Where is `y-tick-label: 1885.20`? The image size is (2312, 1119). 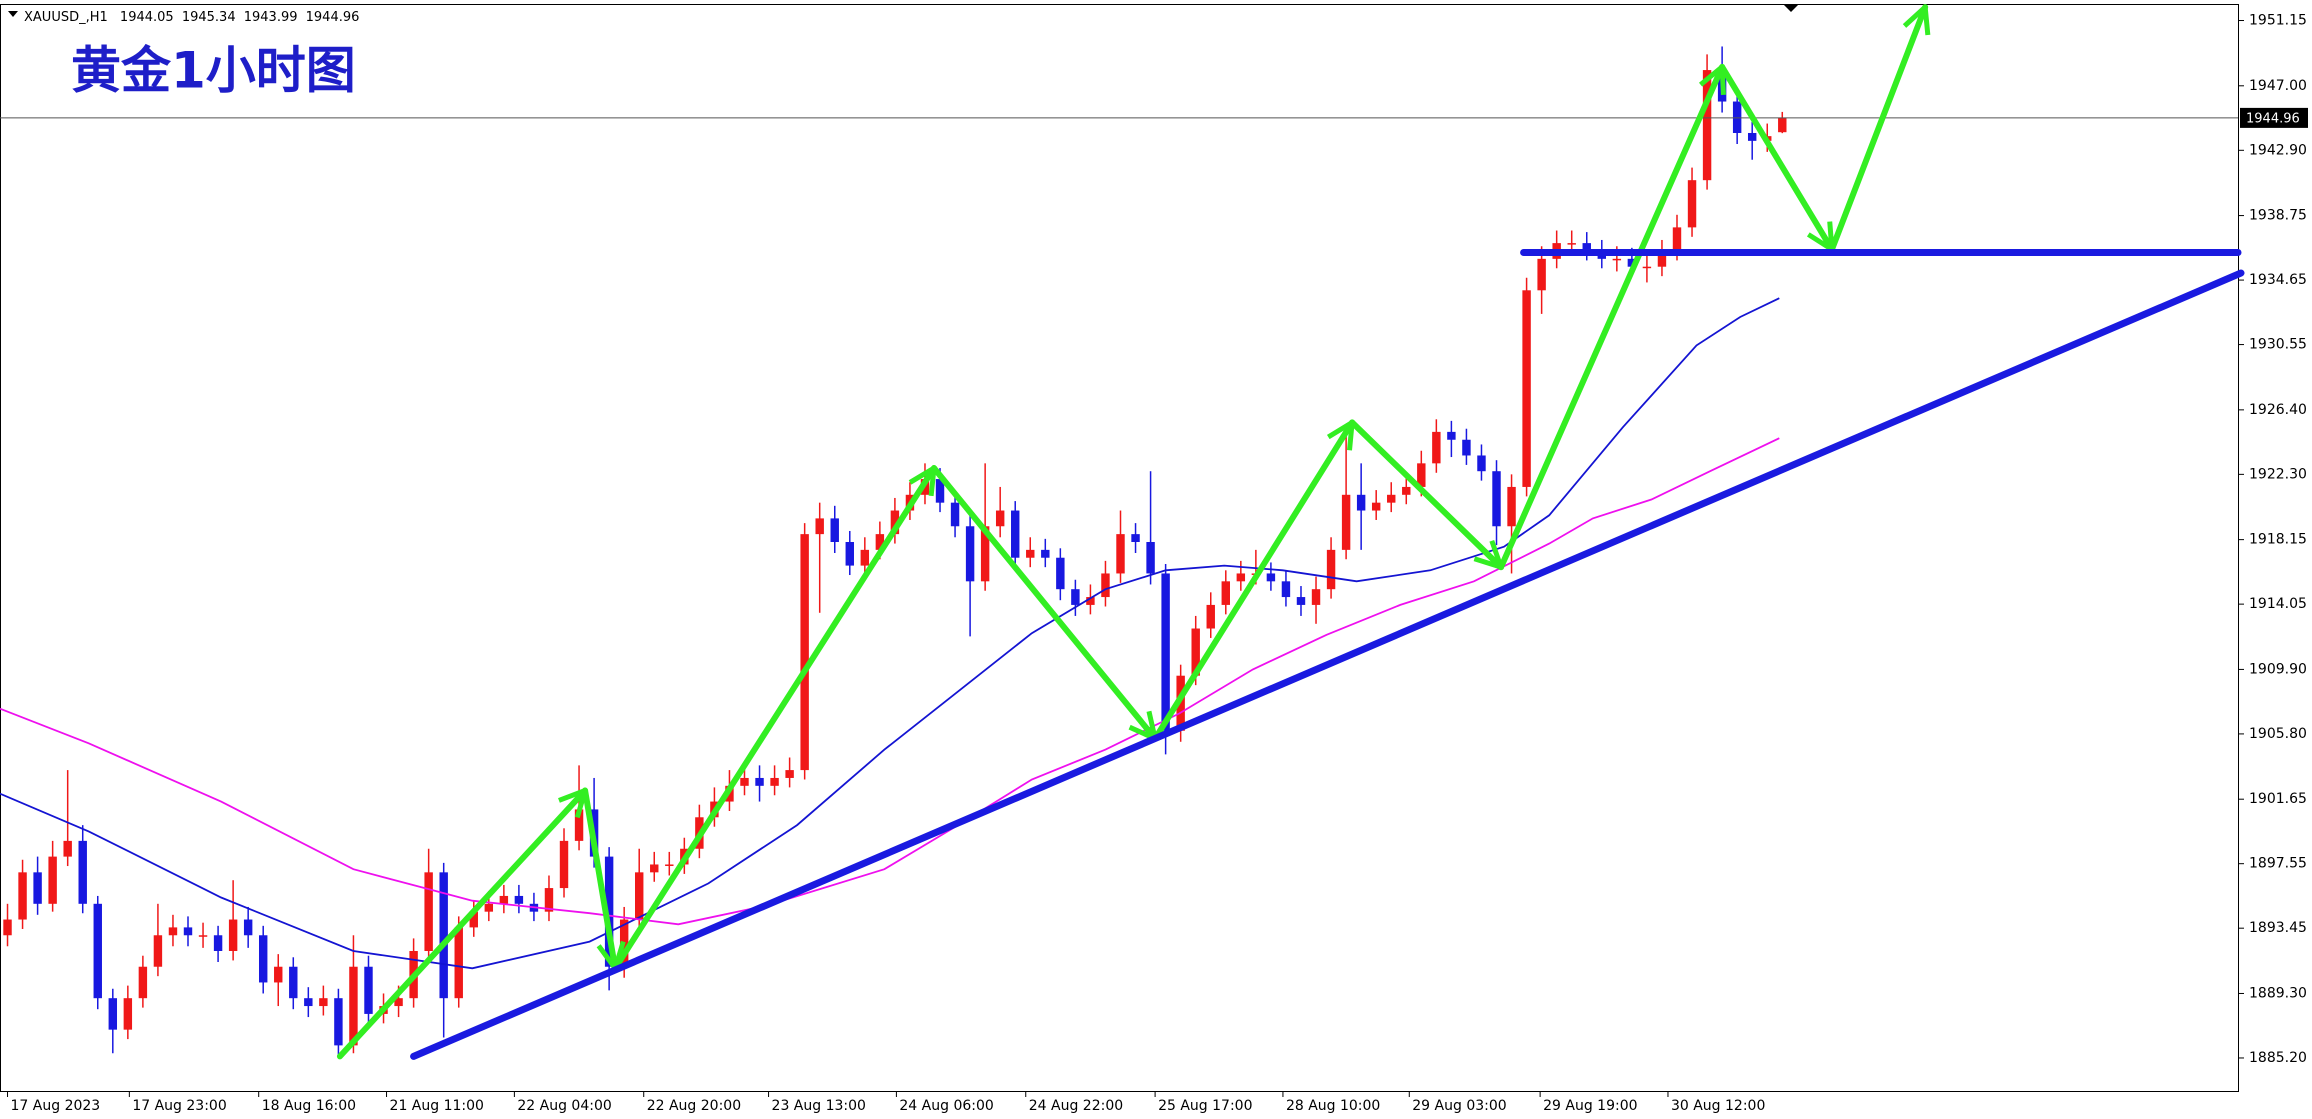
y-tick-label: 1885.20 is located at coordinates (2278, 1058).